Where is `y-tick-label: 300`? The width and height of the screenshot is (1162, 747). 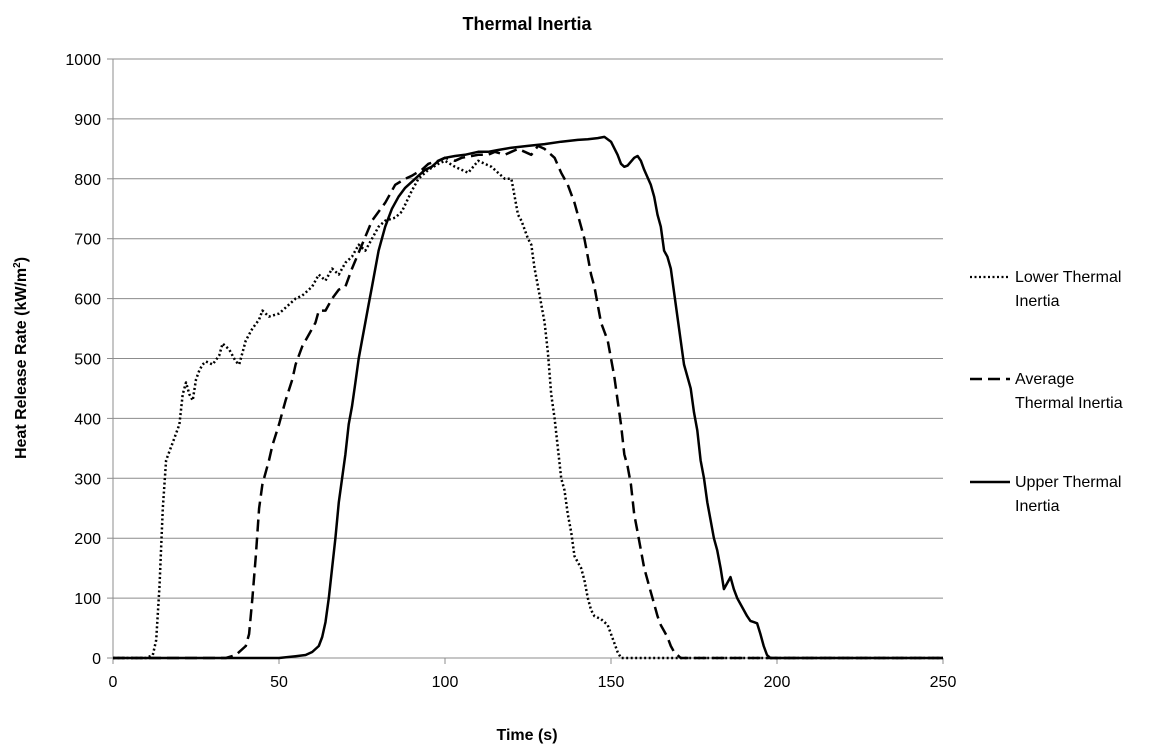 y-tick-label: 300 is located at coordinates (87, 479).